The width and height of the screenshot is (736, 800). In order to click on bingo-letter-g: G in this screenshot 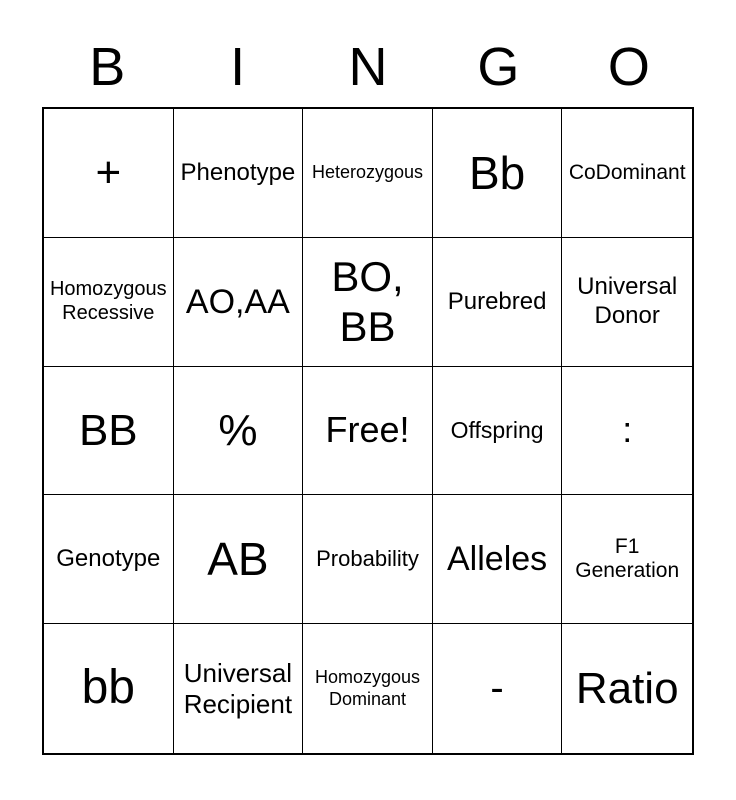, I will do `click(498, 67)`.